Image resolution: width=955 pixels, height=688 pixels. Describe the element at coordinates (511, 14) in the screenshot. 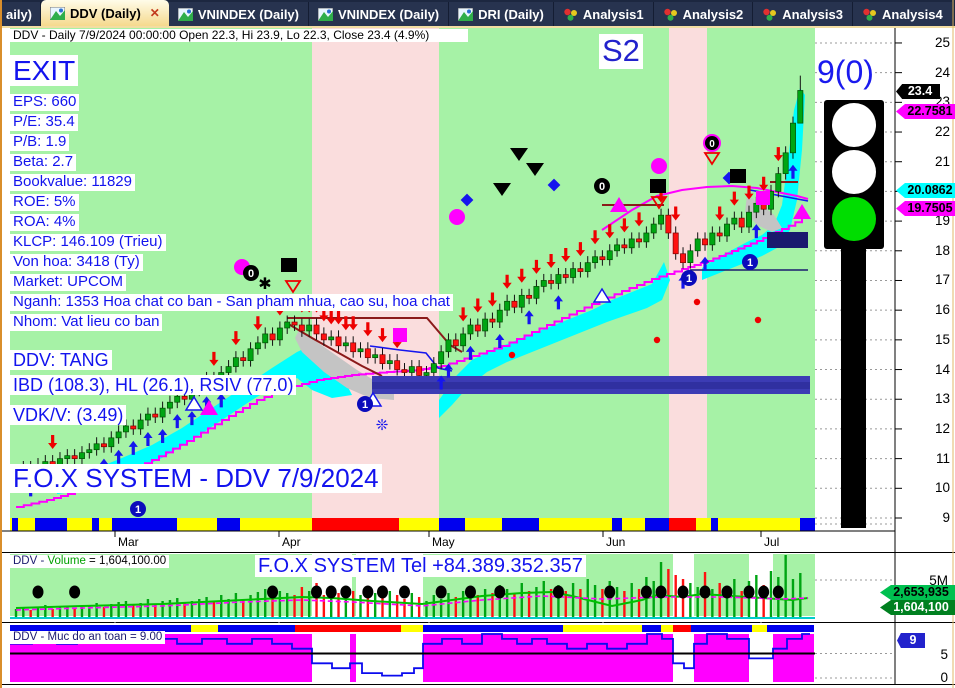

I see `tab-label: DRI (Daily)` at that location.